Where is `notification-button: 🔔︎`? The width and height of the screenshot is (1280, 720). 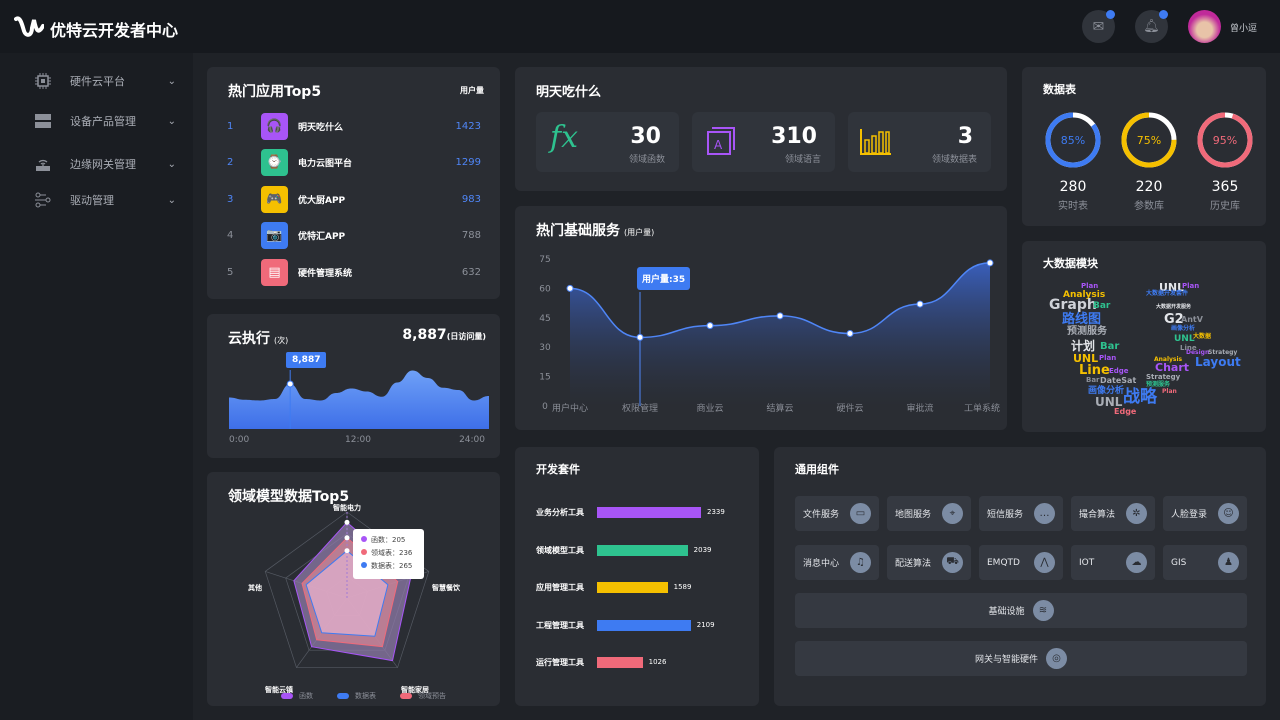
notification-button: 🔔︎ is located at coordinates (1151, 26).